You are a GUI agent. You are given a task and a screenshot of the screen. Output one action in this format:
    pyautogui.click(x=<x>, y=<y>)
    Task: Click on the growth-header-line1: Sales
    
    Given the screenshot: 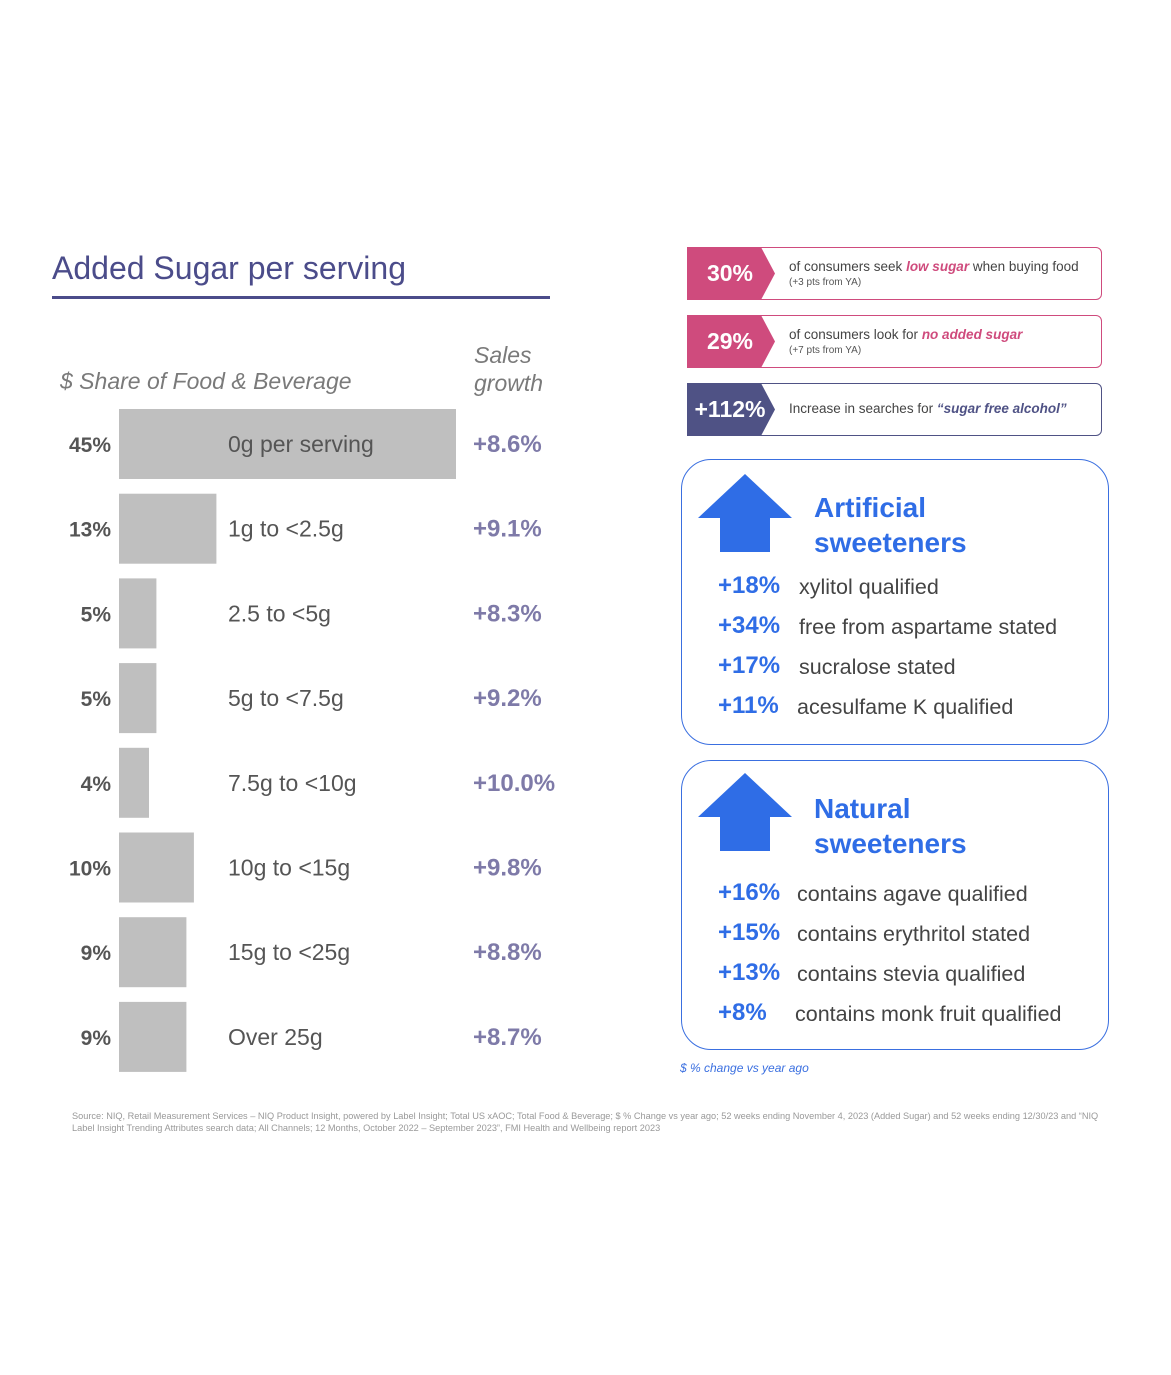 What is the action you would take?
    pyautogui.click(x=503, y=355)
    